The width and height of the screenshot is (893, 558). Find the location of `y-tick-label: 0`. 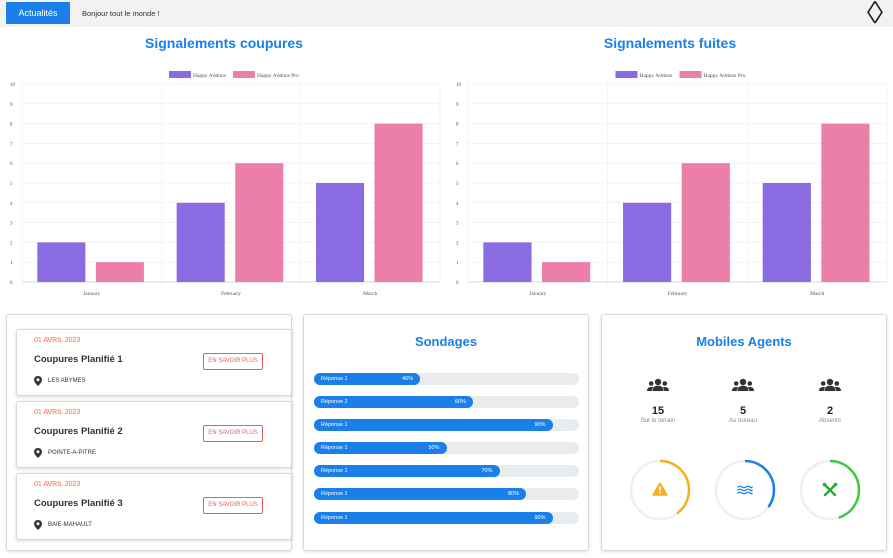

y-tick-label: 0 is located at coordinates (11, 283).